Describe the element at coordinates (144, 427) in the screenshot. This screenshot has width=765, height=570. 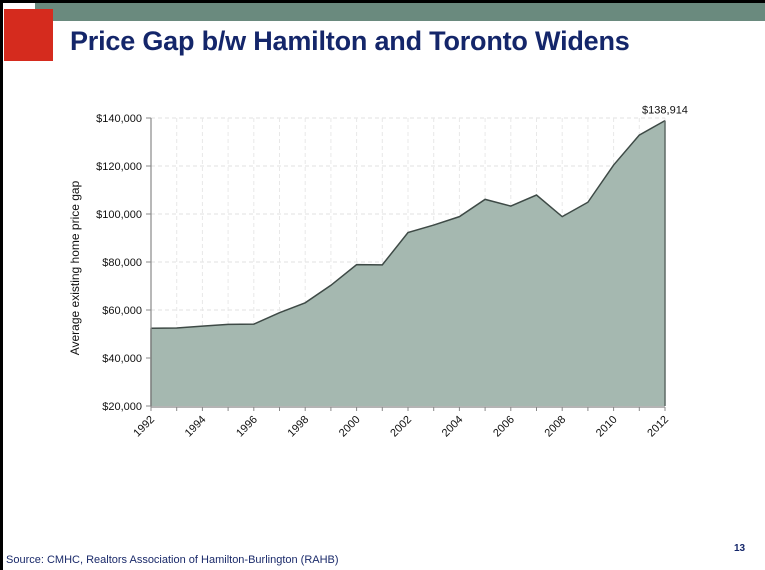
I see `x-tick-label: 1992` at that location.